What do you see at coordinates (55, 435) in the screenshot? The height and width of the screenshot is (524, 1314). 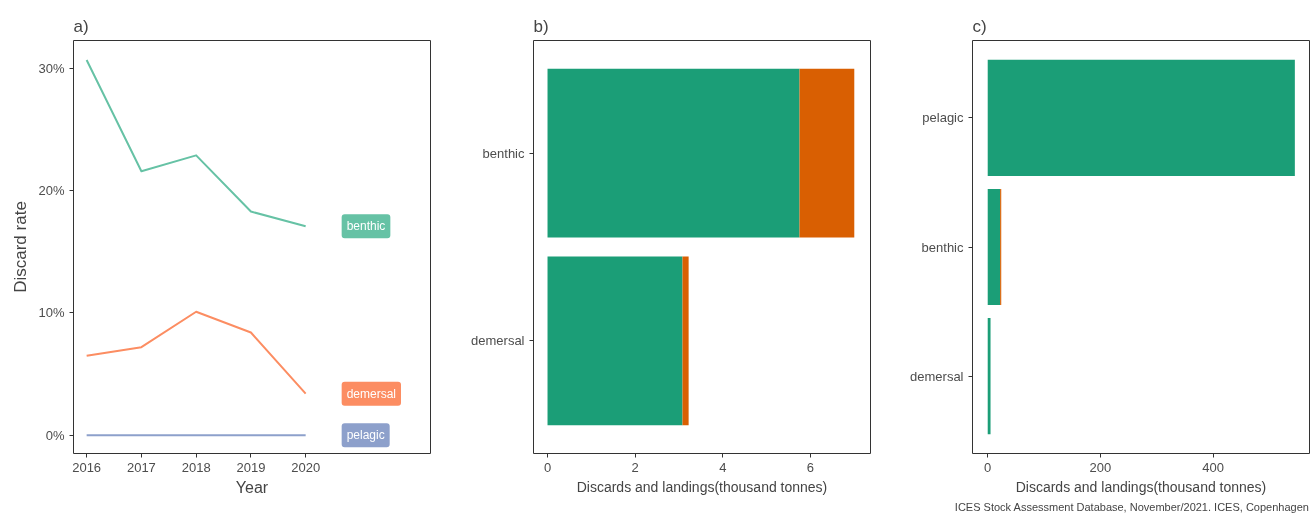 I see `y-tick-label: 0%` at bounding box center [55, 435].